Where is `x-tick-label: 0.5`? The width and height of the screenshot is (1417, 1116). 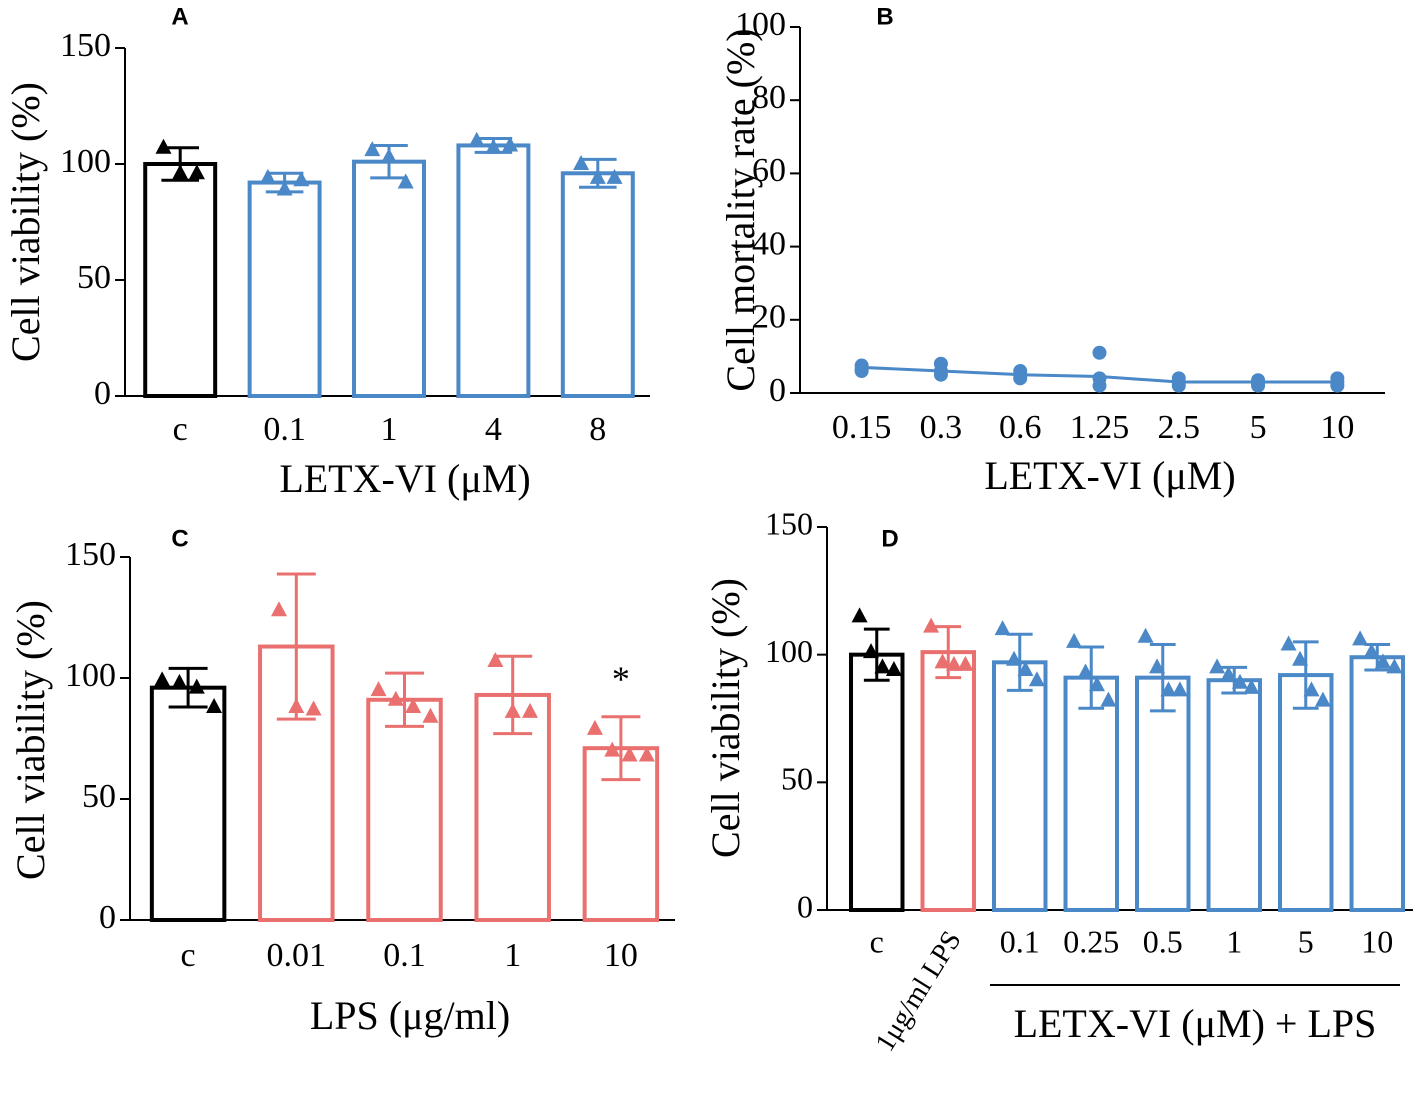 x-tick-label: 0.5 is located at coordinates (1163, 941).